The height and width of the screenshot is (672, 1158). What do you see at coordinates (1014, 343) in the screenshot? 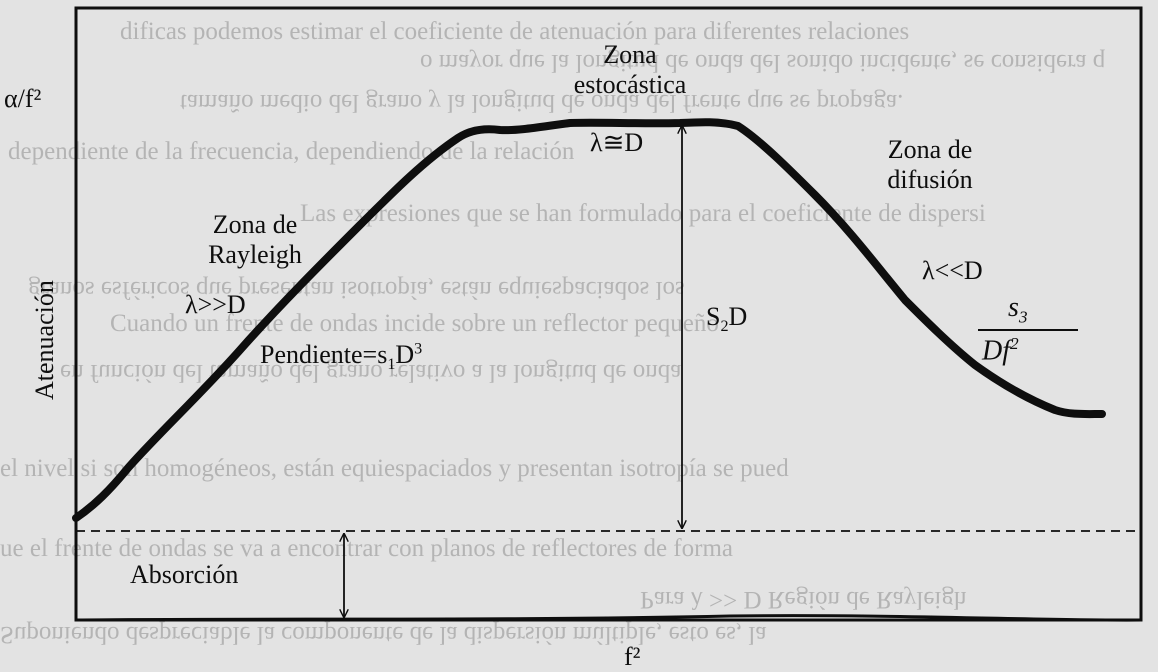
I see `fraction-exponent: 2` at bounding box center [1014, 343].